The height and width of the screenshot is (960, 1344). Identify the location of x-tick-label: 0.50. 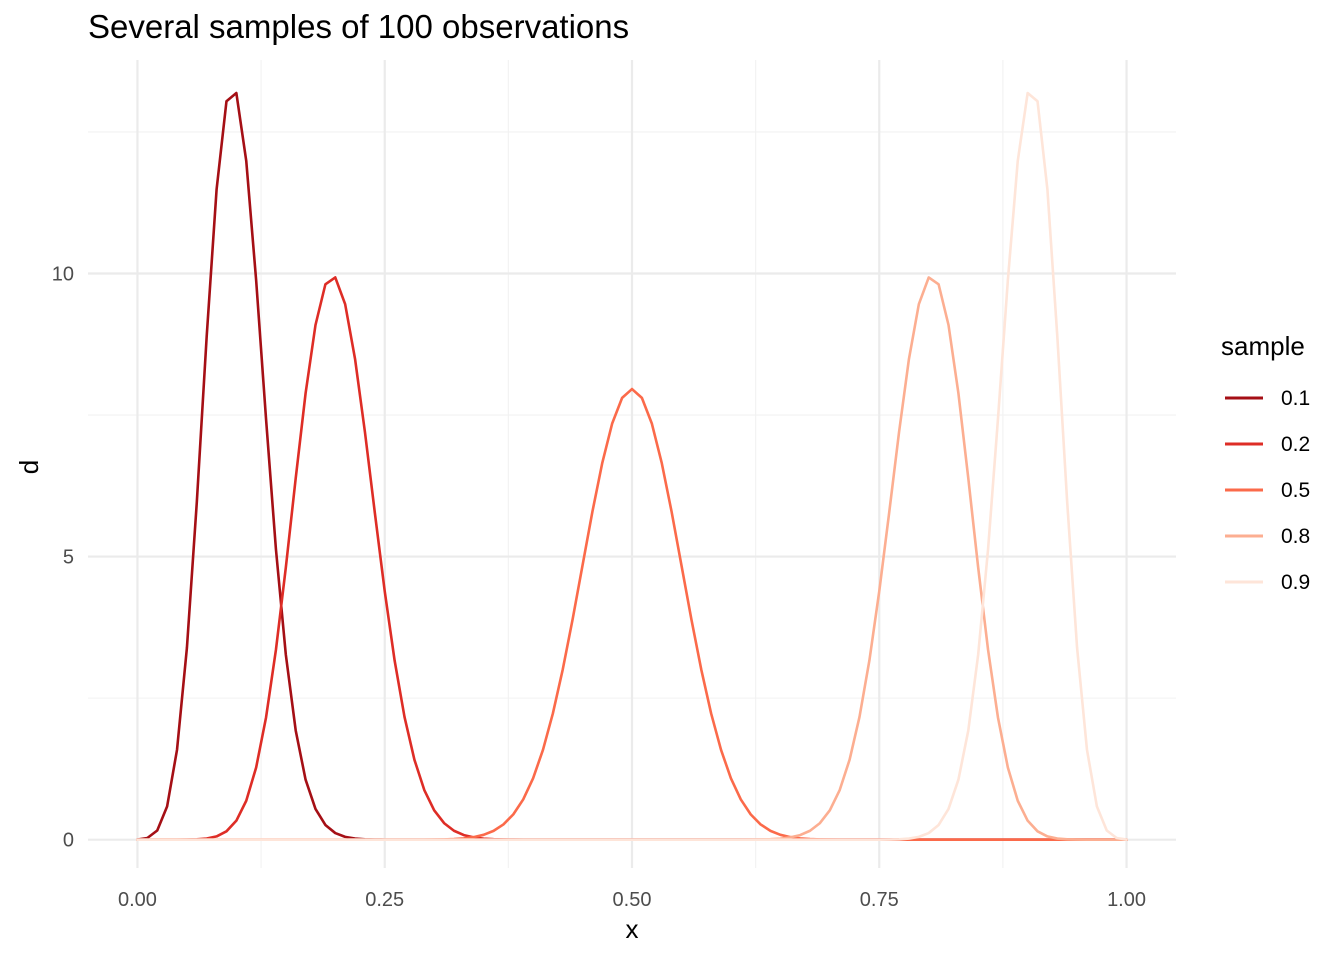
(632, 900).